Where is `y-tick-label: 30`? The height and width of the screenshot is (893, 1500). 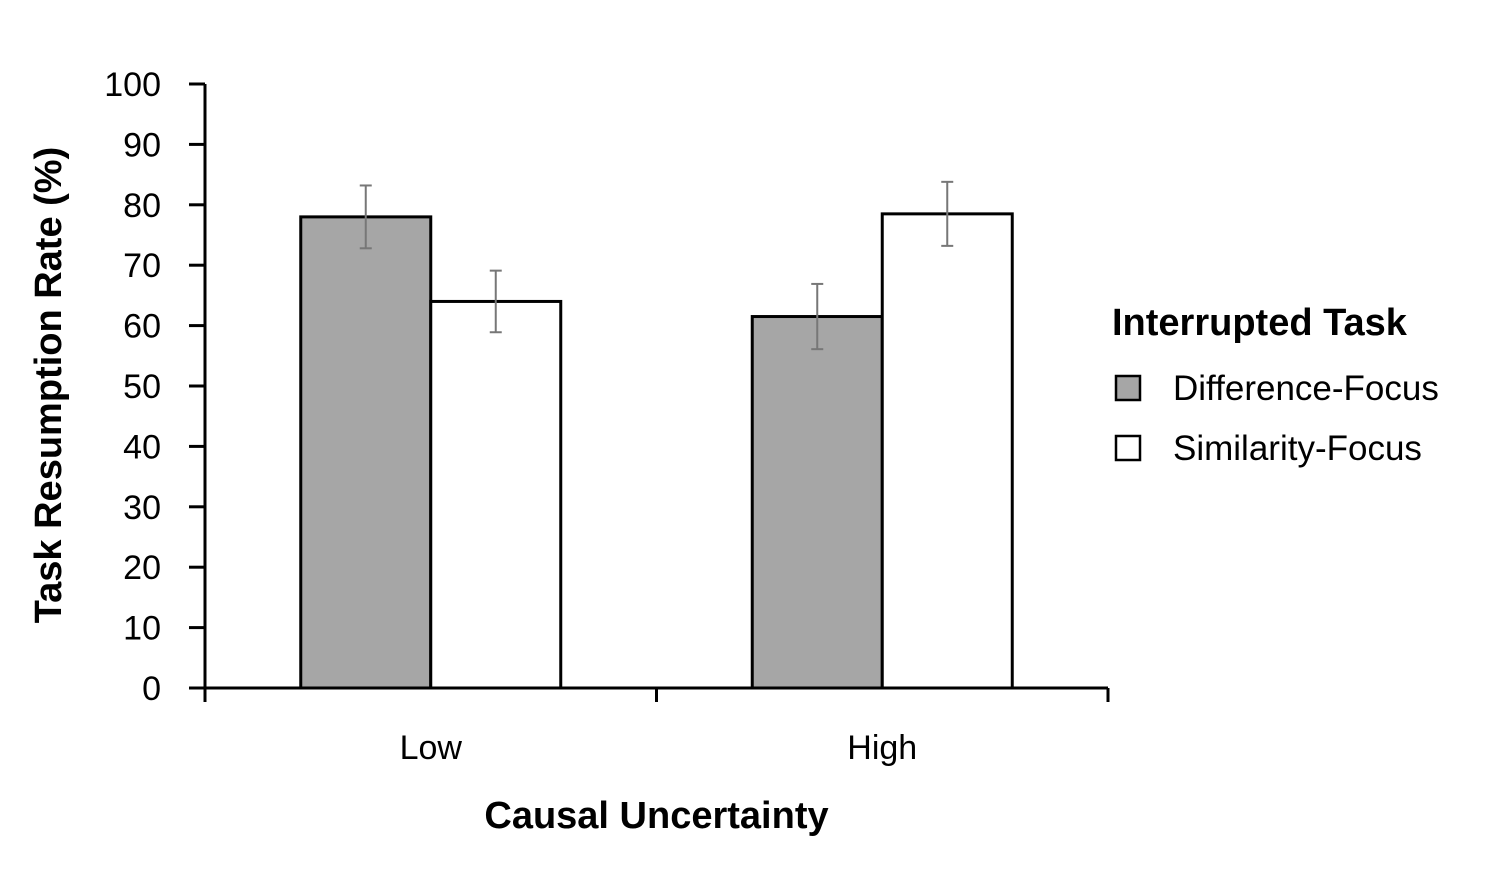 y-tick-label: 30 is located at coordinates (142, 508).